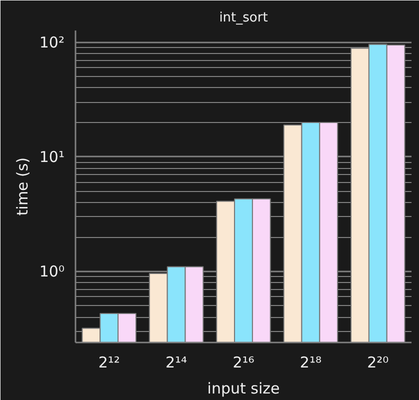 The image size is (419, 400). I want to click on x-tick-label: 2²⁰, so click(378, 363).